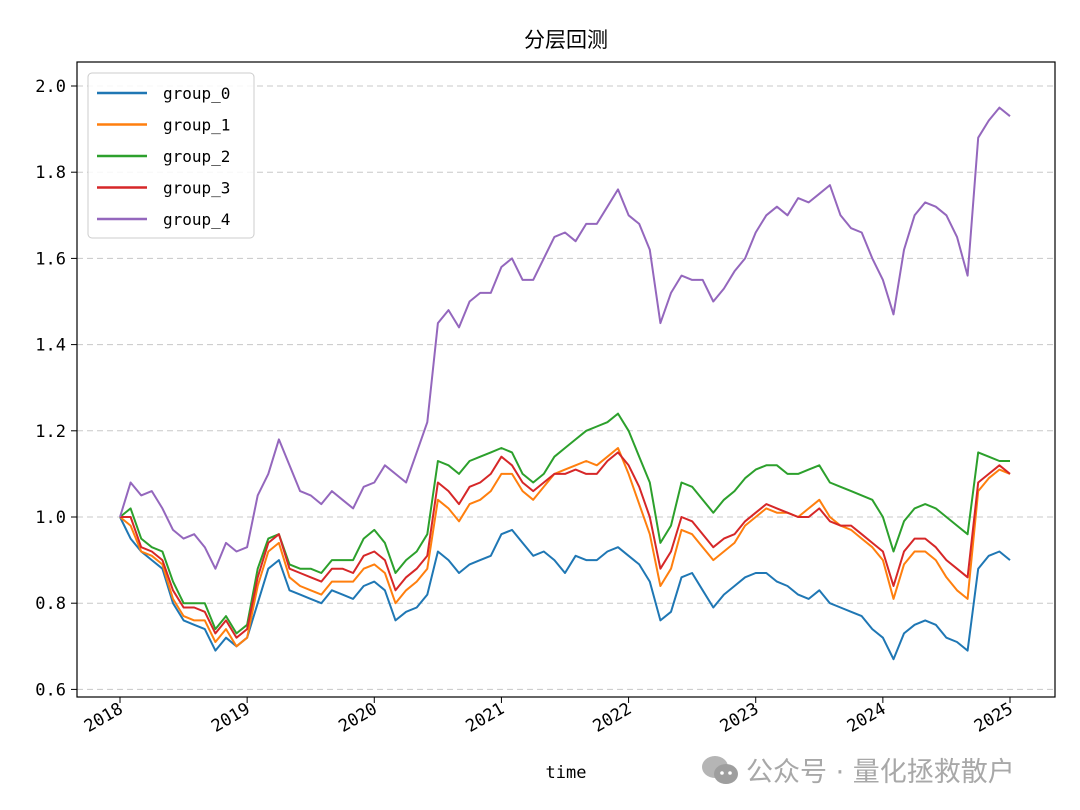  Describe the element at coordinates (720, 769) in the screenshot. I see `wechat-icon` at that location.